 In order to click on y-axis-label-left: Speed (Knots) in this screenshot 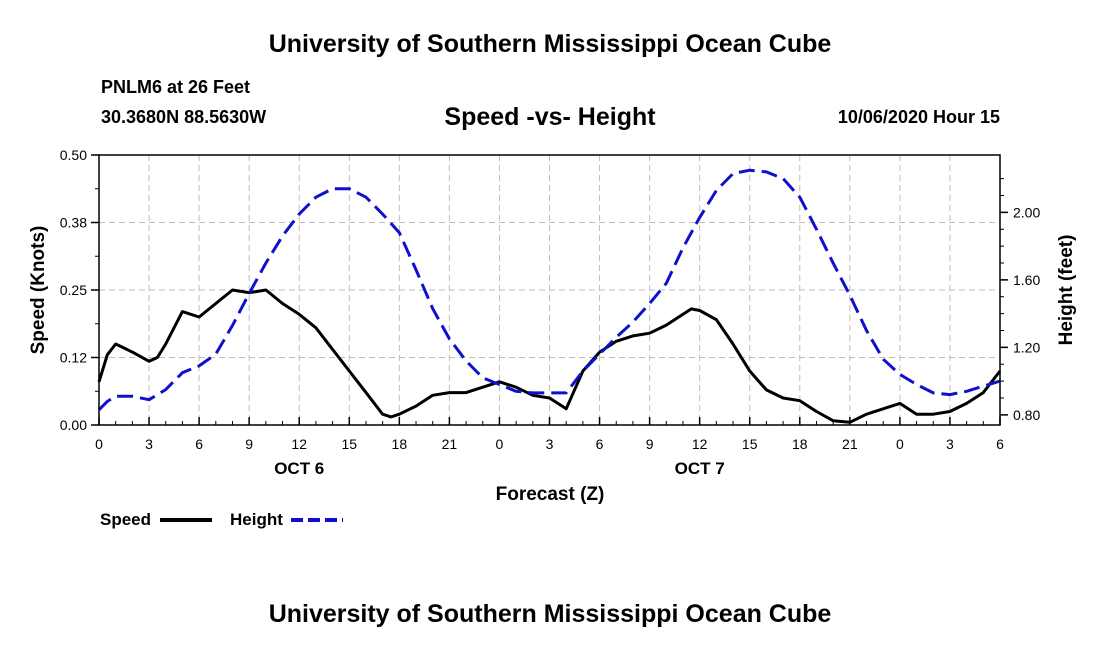, I will do `click(38, 290)`.